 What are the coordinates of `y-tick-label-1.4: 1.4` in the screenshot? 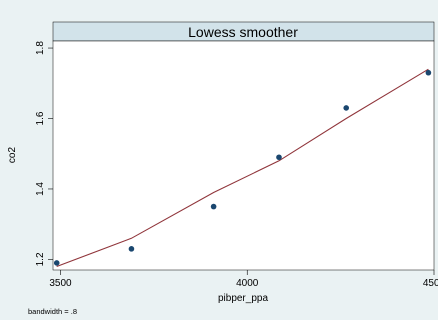 It's located at (40, 189).